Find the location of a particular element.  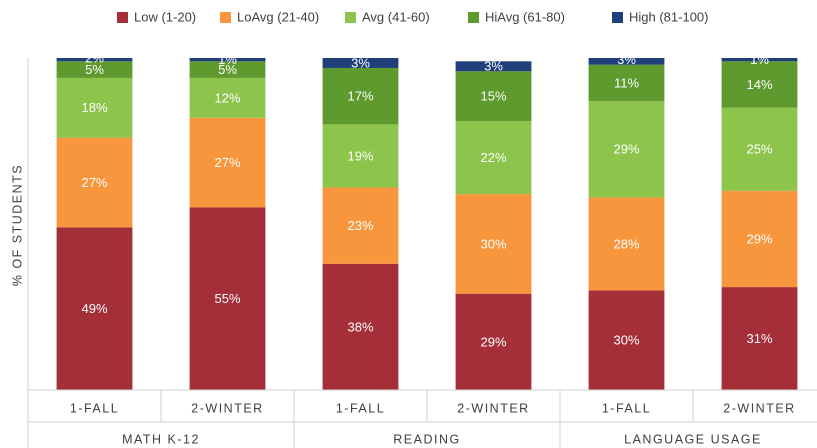

group-label: READING is located at coordinates (426, 439).